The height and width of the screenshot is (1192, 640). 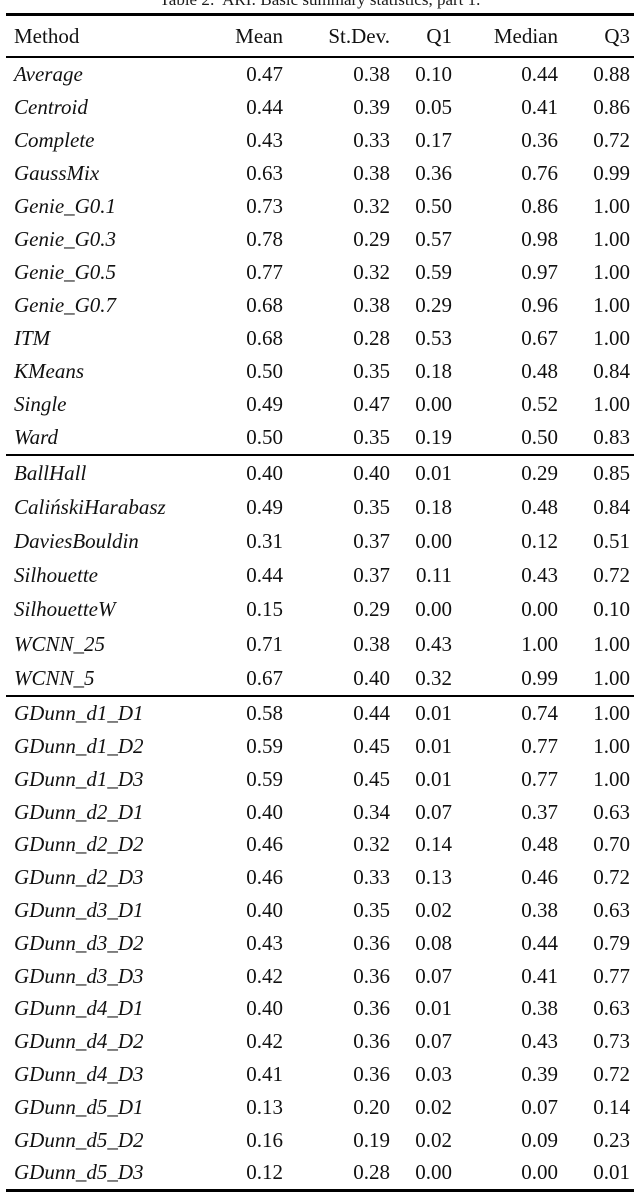 I want to click on table-row: Centroid 0.44 0.39 0.05 0.41 0.86, so click(x=320, y=107).